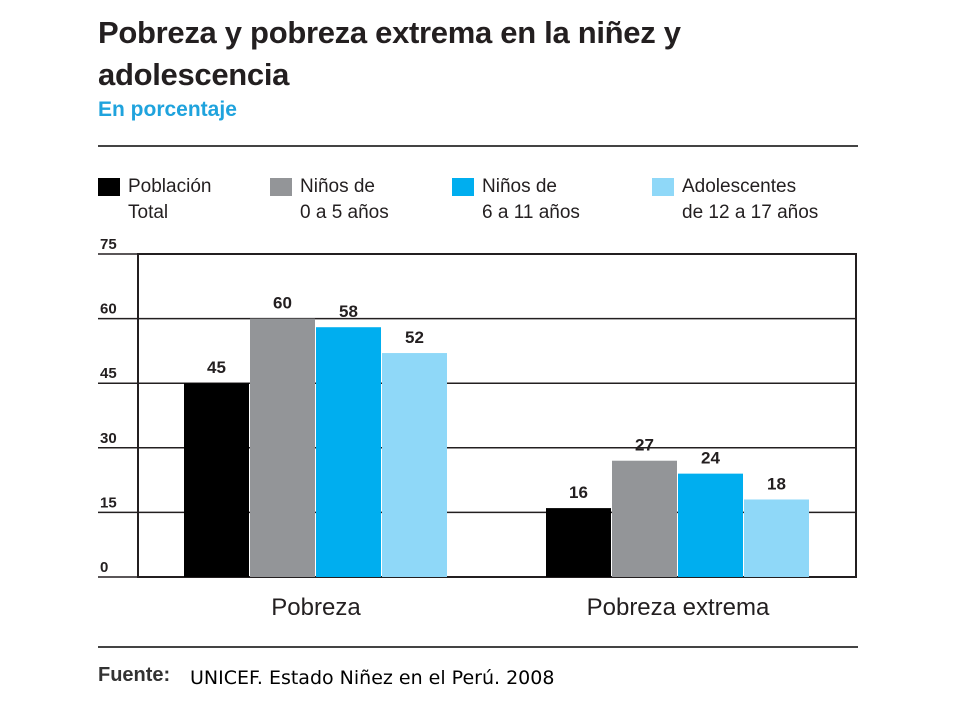 Image resolution: width=960 pixels, height=720 pixels. I want to click on legend-item-ninos-0-5: Niños de 0 a 5 años, so click(329, 200).